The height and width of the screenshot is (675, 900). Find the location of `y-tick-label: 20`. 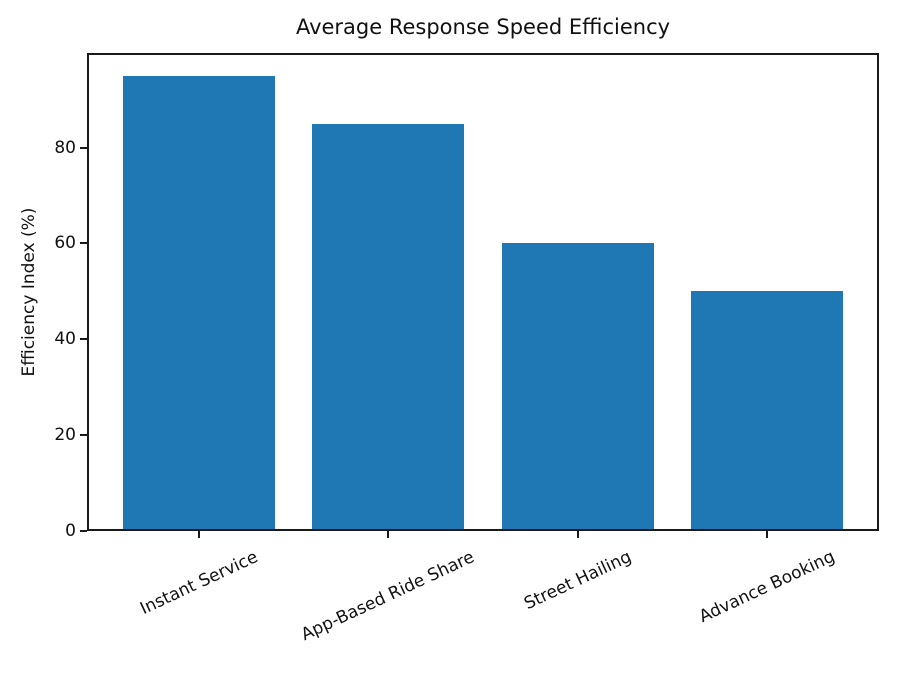

y-tick-label: 20 is located at coordinates (65, 435).